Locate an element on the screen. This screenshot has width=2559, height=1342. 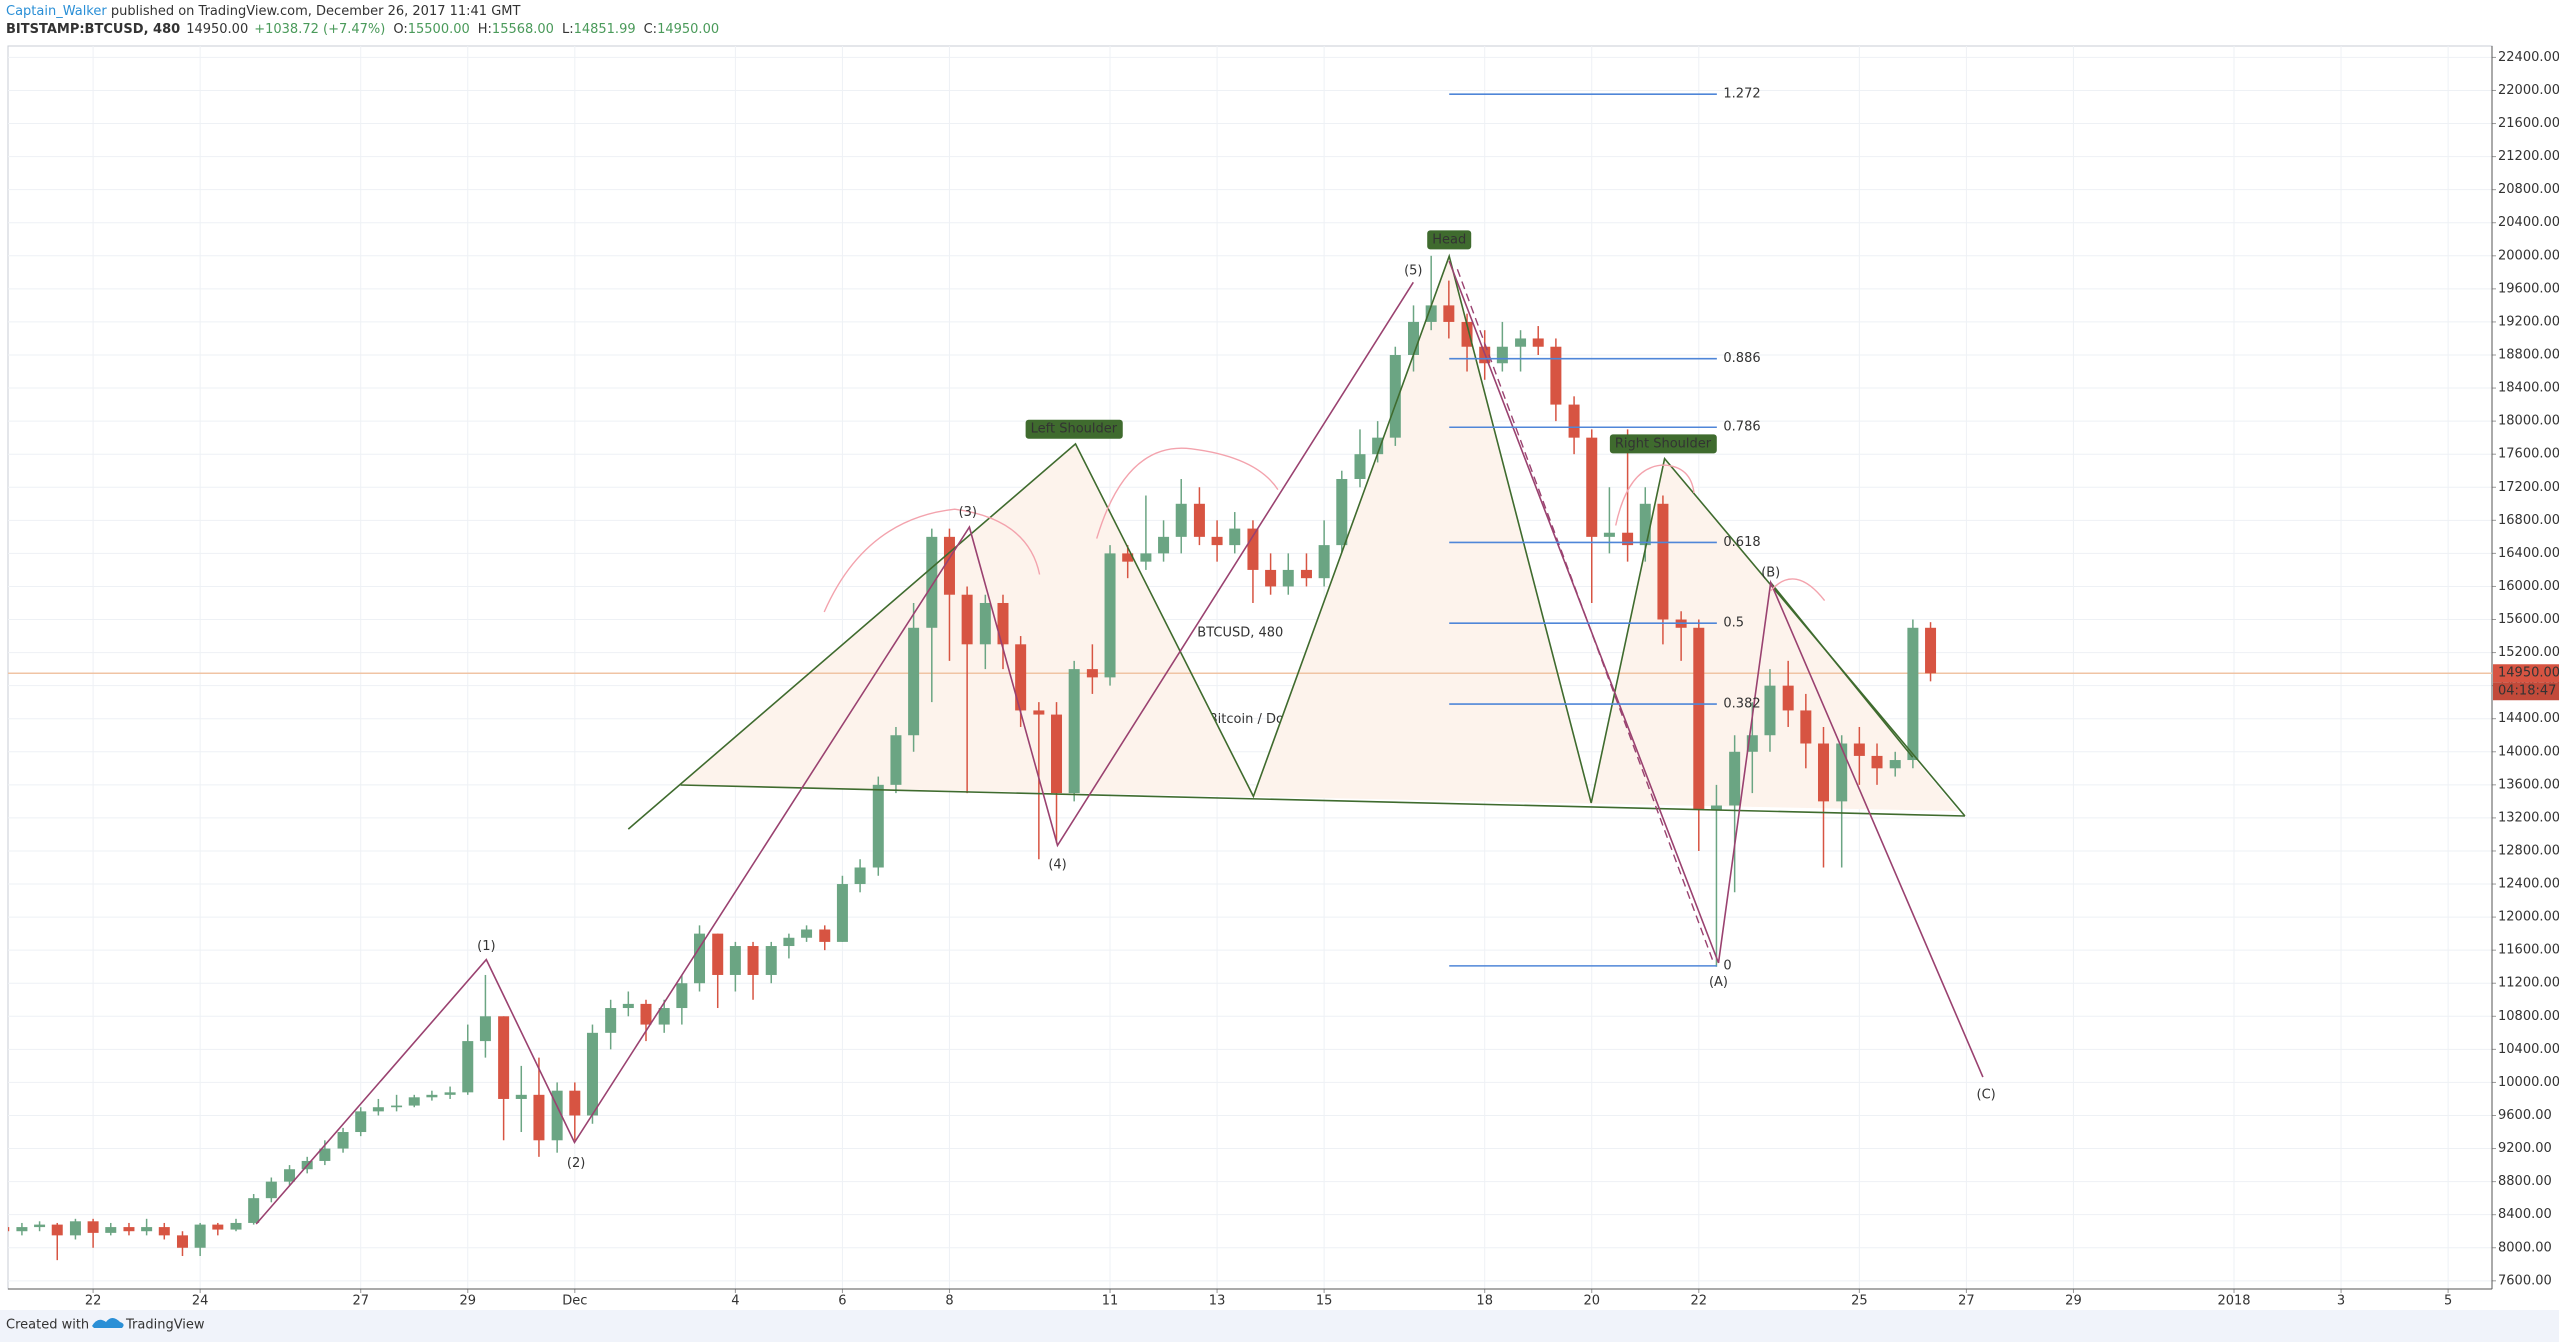
x-tick-label: 24 is located at coordinates (200, 1301).